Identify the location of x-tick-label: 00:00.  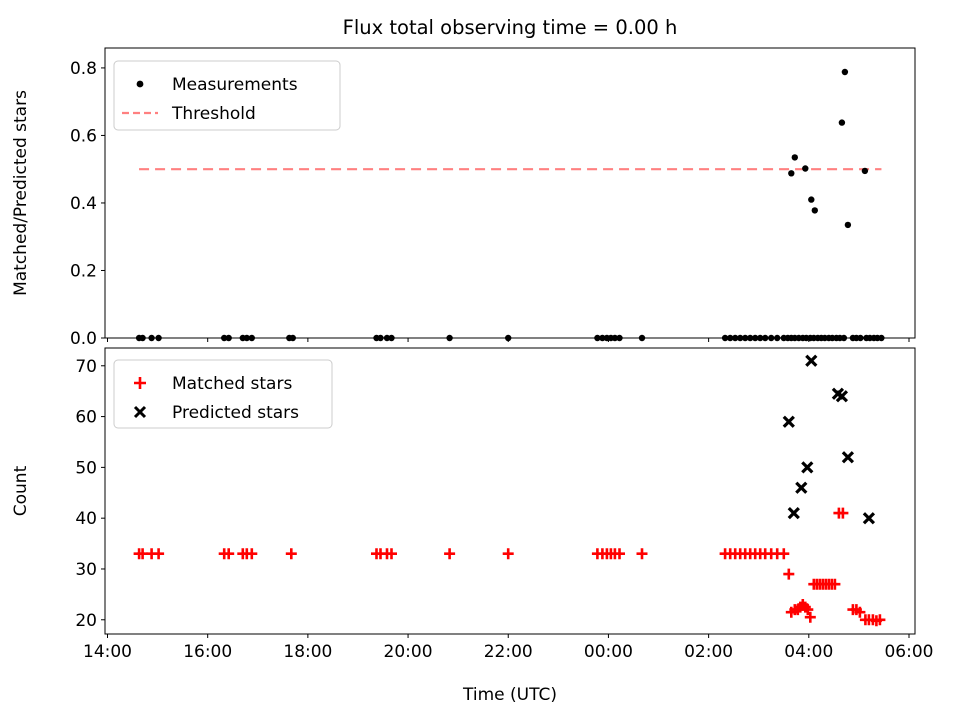
(608, 652).